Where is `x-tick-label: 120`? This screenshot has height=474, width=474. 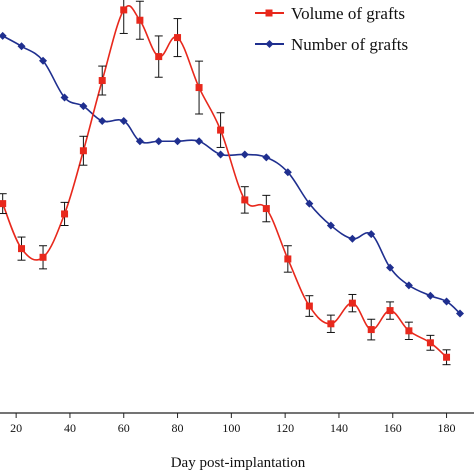 x-tick-label: 120 is located at coordinates (285, 428).